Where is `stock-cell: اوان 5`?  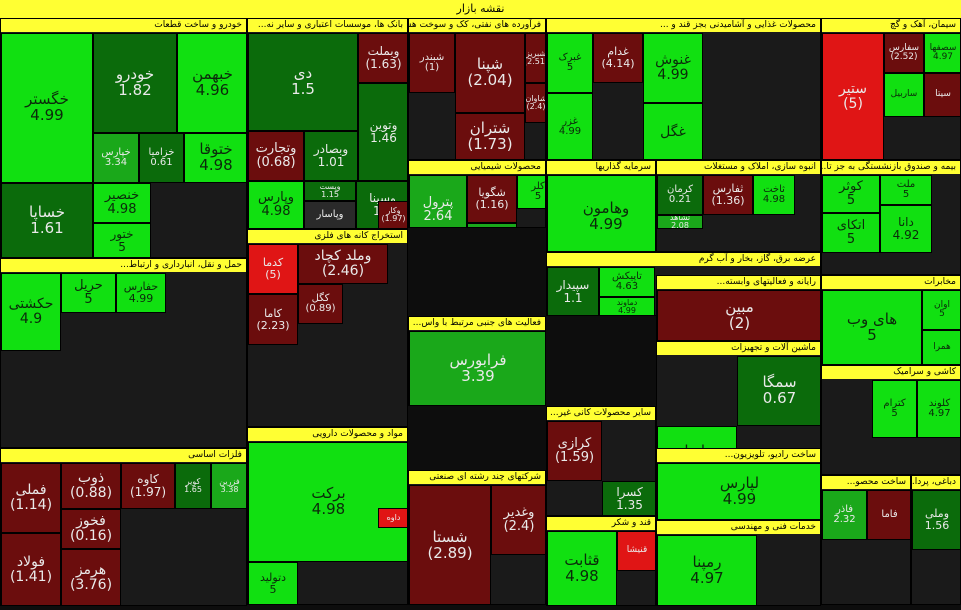 stock-cell: اوان 5 is located at coordinates (941, 310).